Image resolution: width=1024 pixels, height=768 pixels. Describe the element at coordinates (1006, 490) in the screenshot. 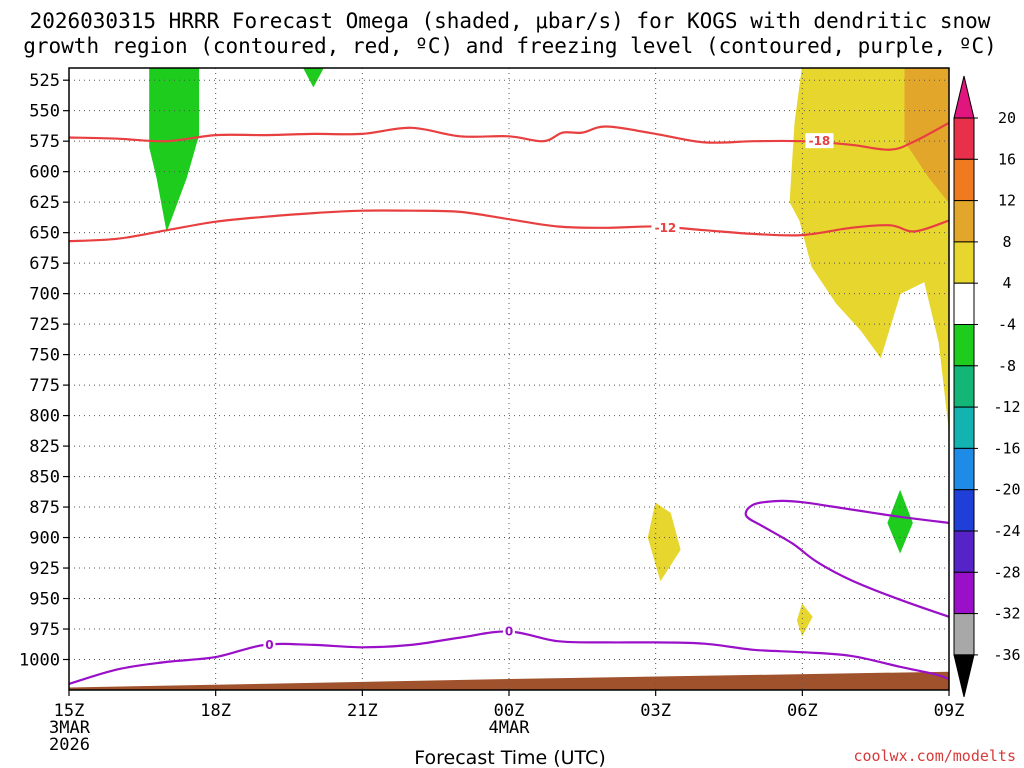

I see `colorbar-label: -20` at that location.